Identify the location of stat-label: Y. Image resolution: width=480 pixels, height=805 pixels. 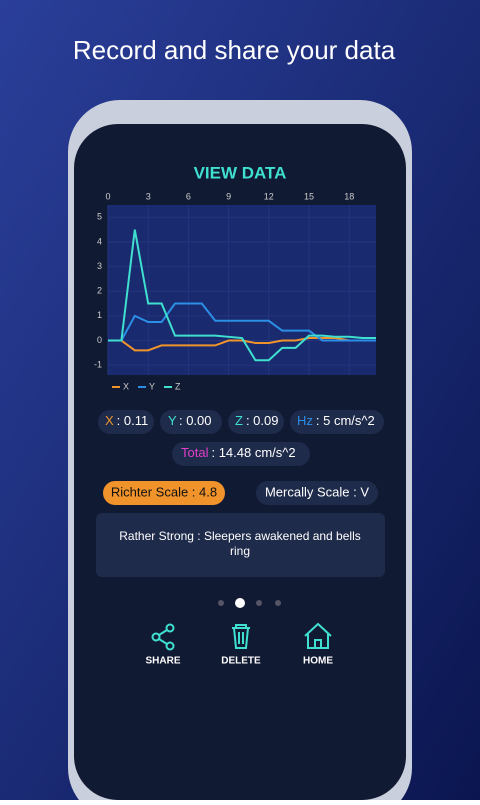
(172, 420).